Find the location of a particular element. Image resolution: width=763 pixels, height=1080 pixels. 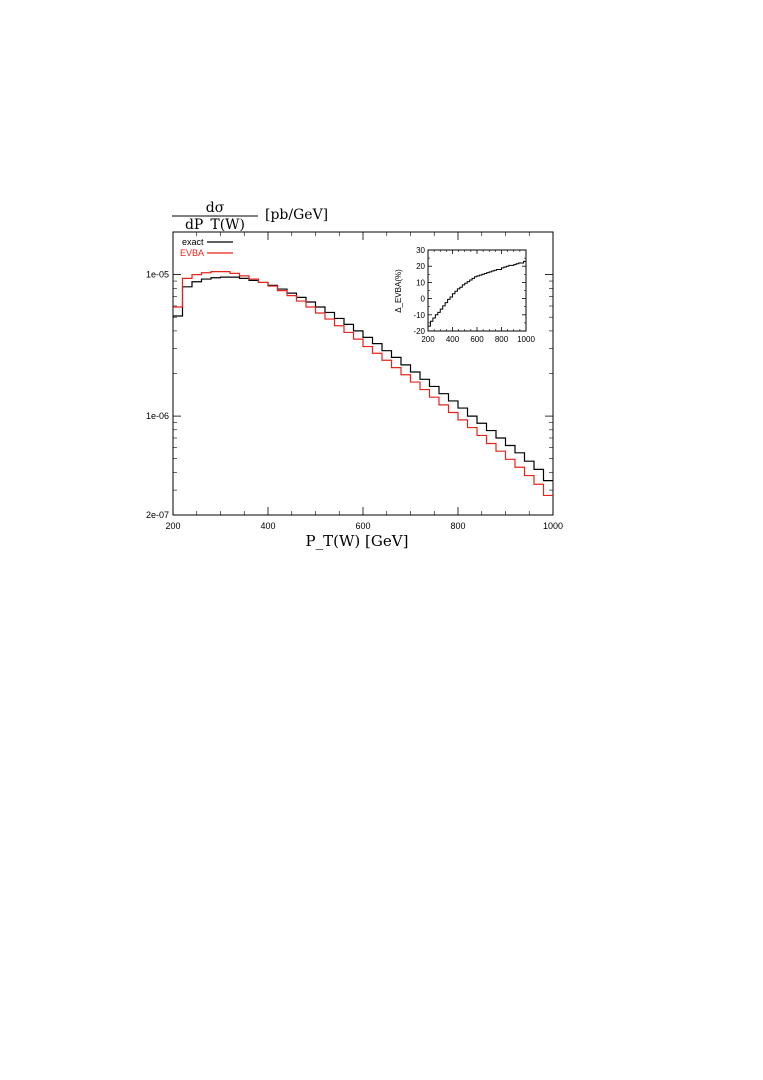

y-label-denominator: dP_T(W) is located at coordinates (215, 225).